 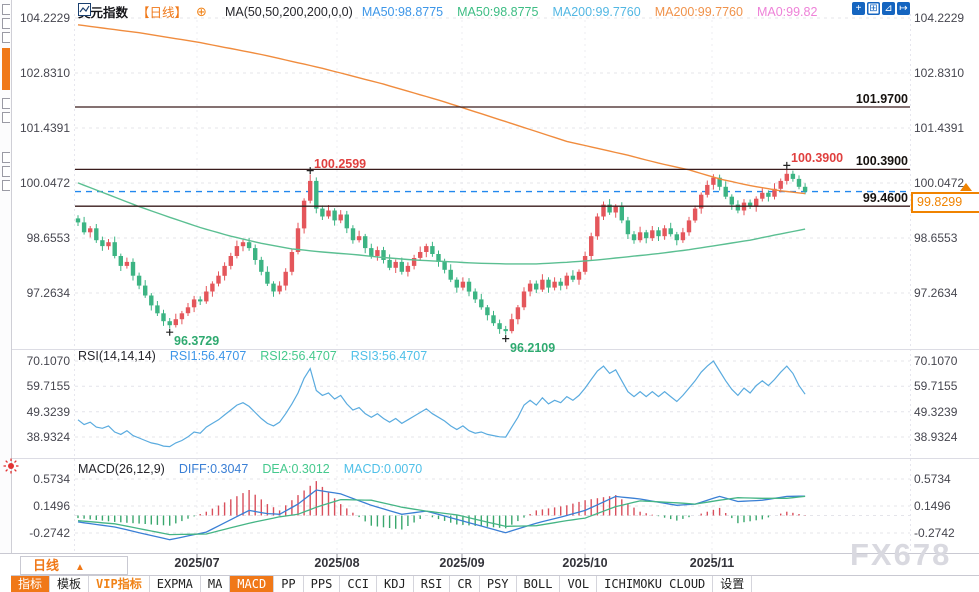 What do you see at coordinates (44, 182) in the screenshot?
I see `y-axis-label-left: 100.0472` at bounding box center [44, 182].